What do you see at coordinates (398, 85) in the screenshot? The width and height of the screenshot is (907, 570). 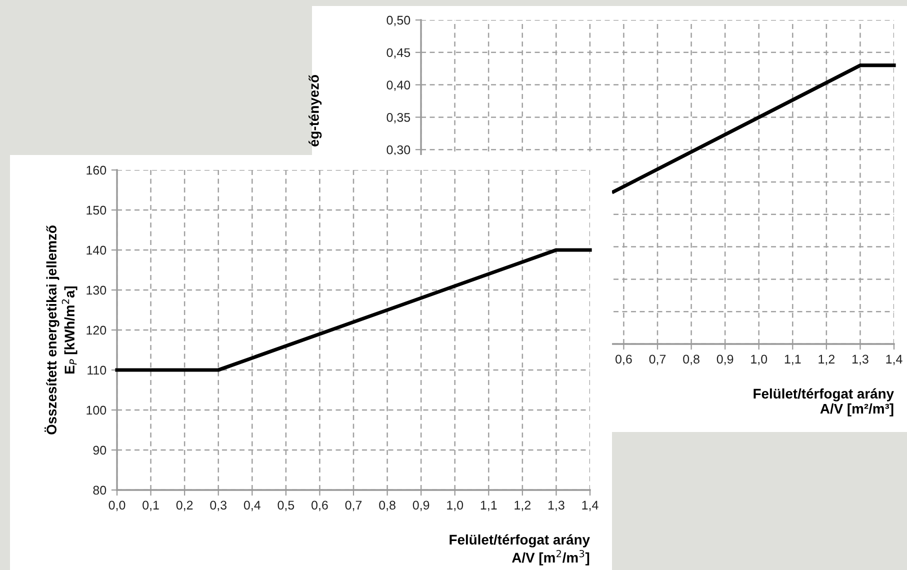 I see `y-tick-label: 0,40` at bounding box center [398, 85].